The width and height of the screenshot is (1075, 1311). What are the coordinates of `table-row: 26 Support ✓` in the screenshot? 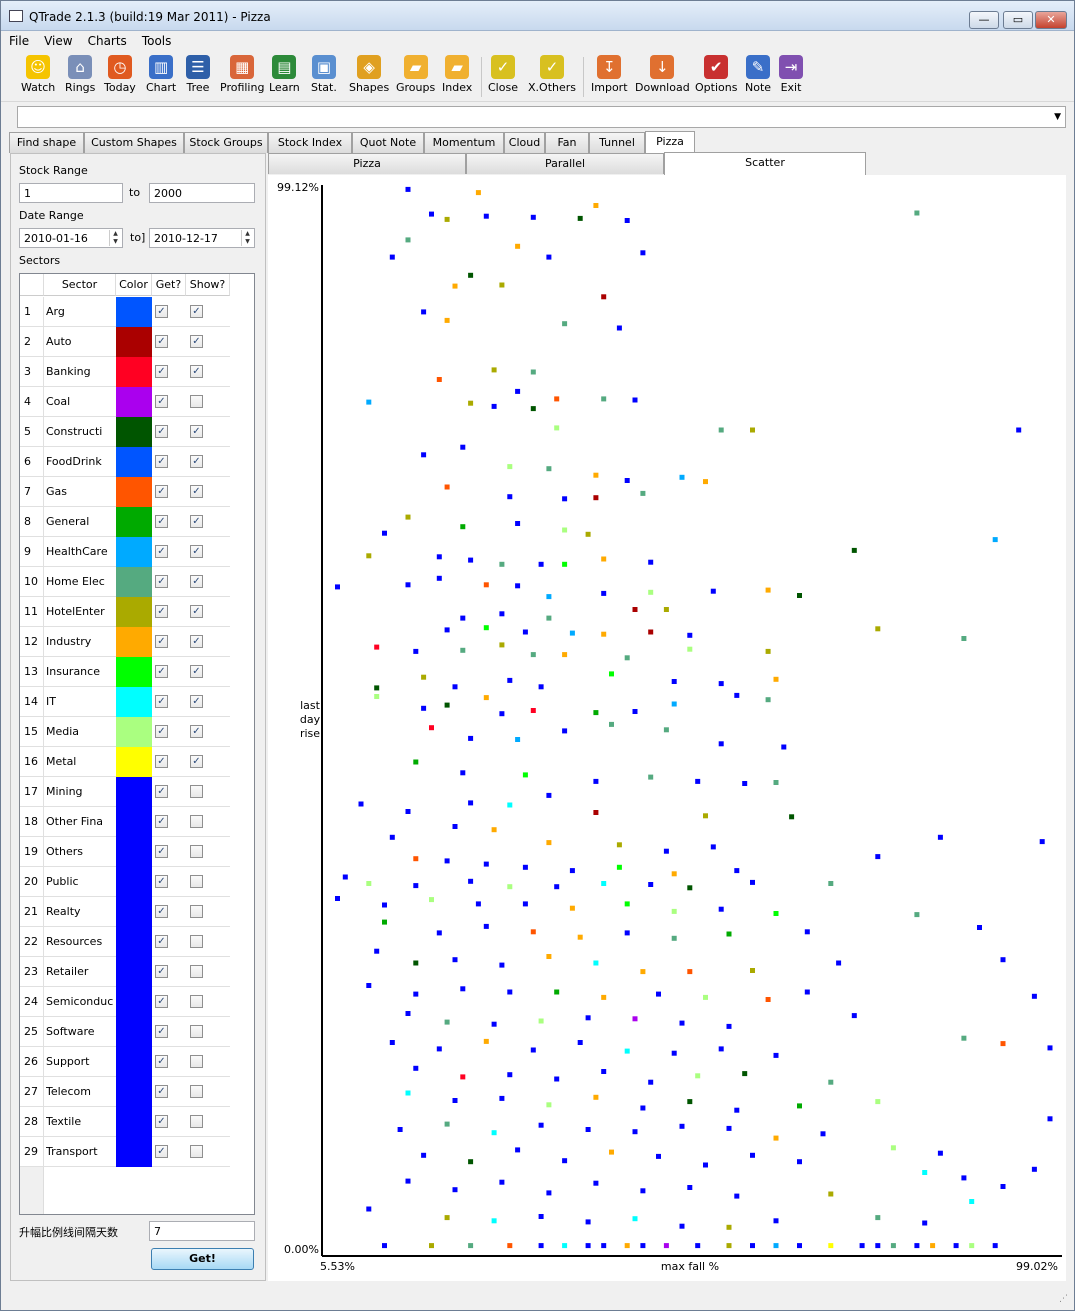 It's located at (125, 1062).